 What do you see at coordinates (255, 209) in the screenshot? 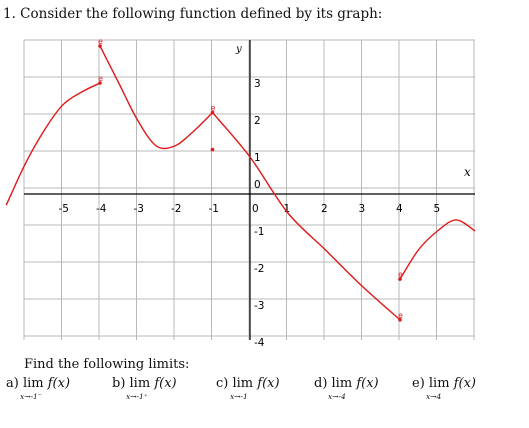
I see `x-tick-label: 0` at bounding box center [255, 209].